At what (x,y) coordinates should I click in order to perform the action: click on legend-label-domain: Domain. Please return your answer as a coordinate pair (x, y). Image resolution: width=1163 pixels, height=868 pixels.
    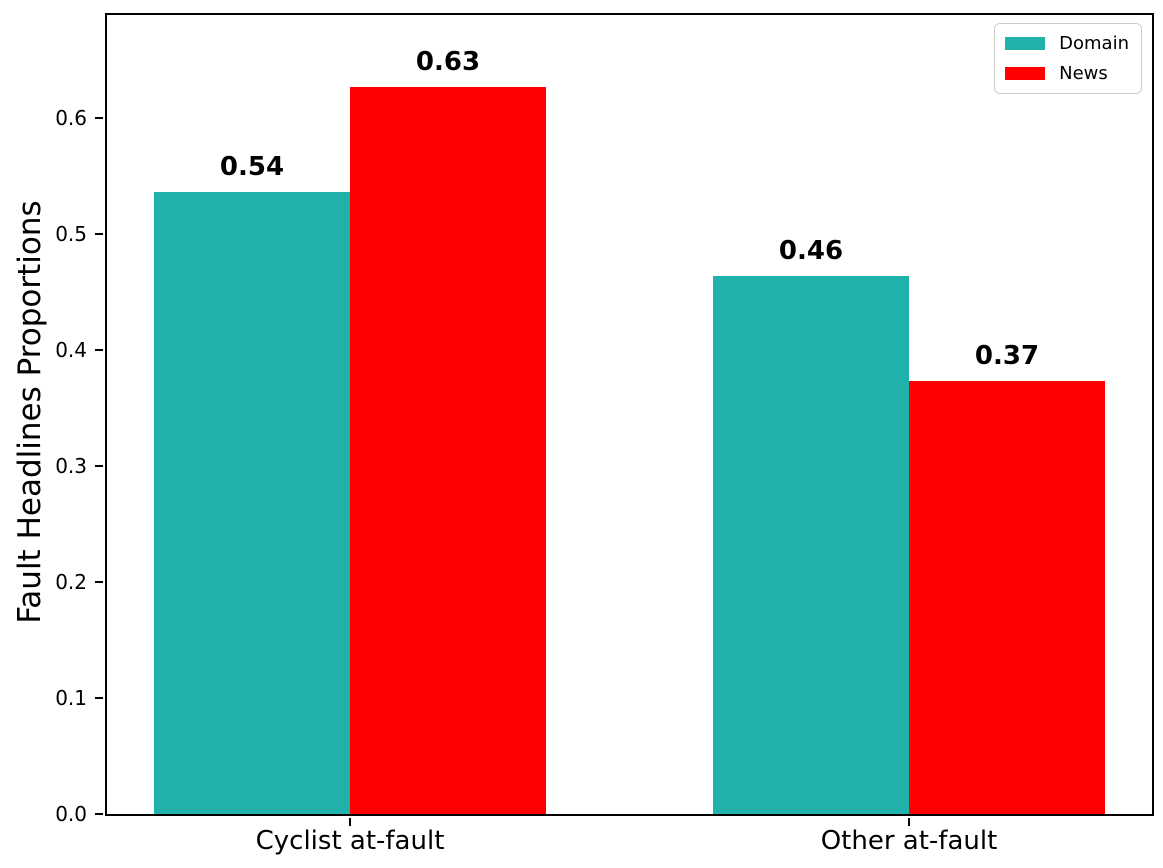
    Looking at the image, I should click on (1094, 43).